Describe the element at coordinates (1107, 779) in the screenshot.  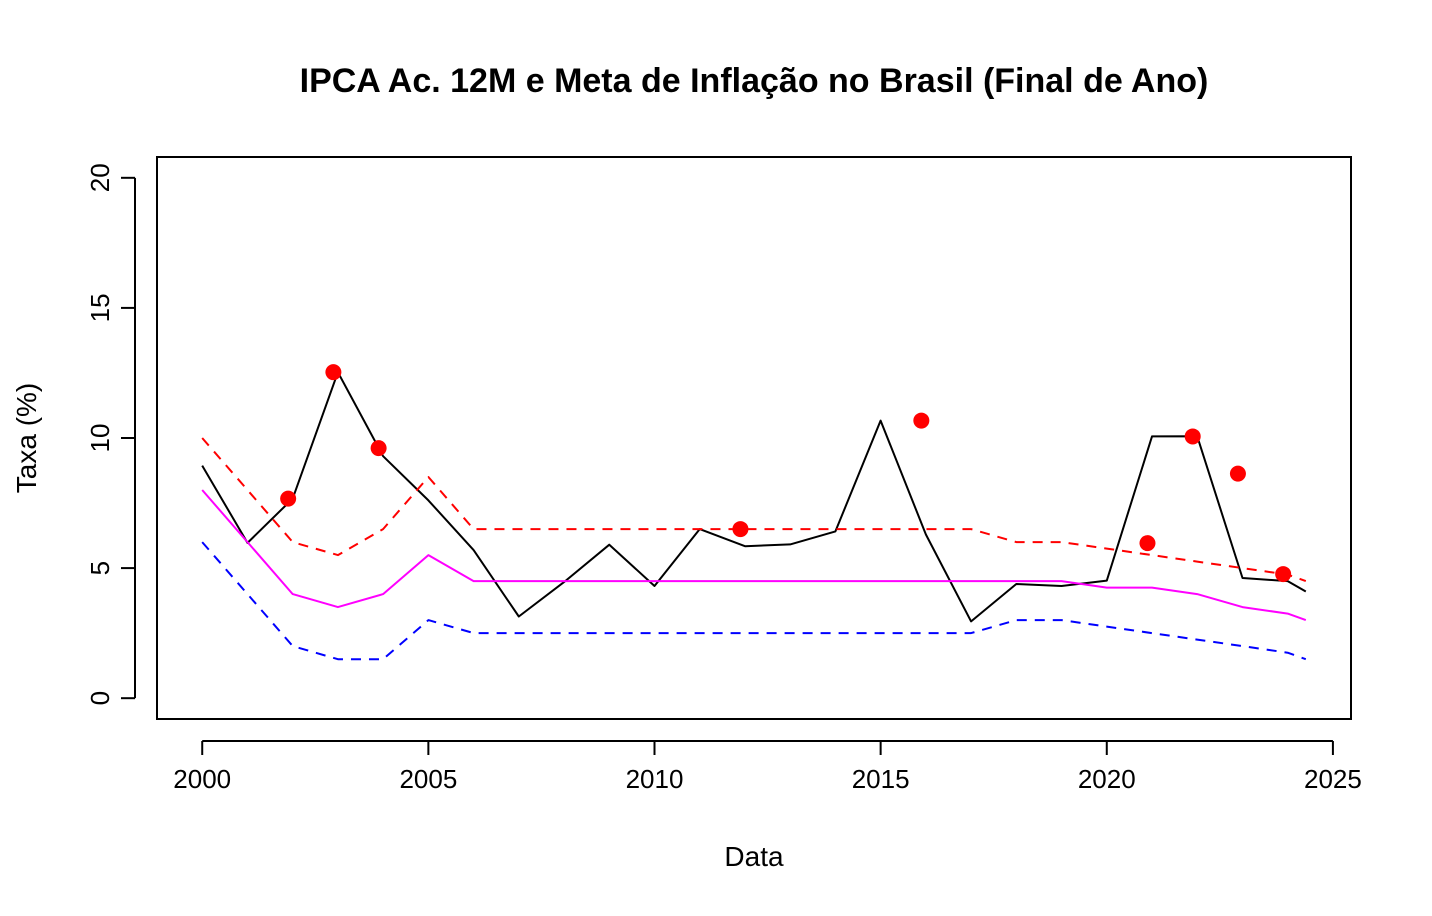
I see `x-tick-label: 2020` at that location.